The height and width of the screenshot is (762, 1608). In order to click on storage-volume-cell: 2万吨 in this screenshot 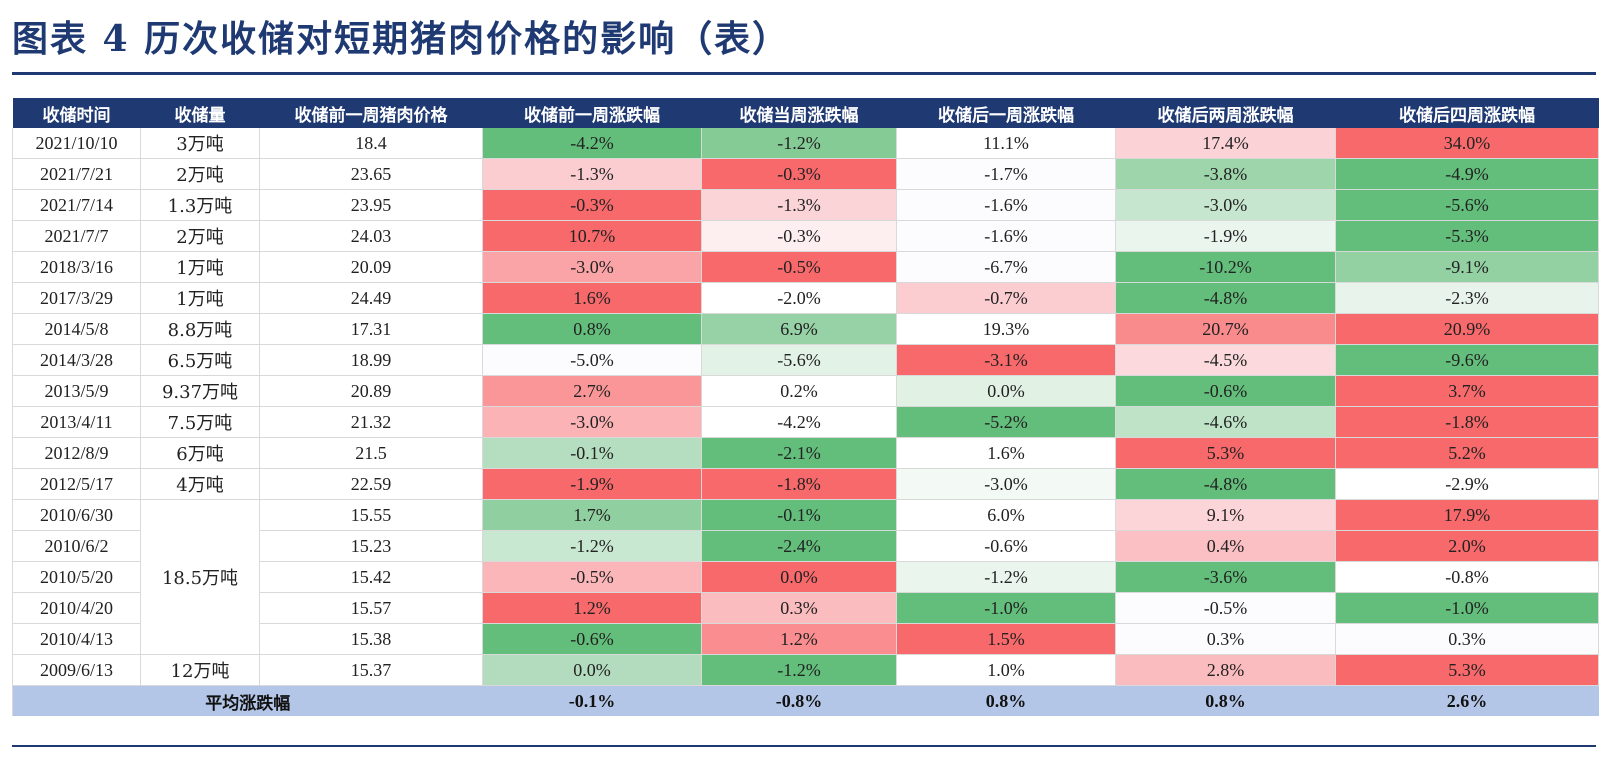, I will do `click(200, 174)`.